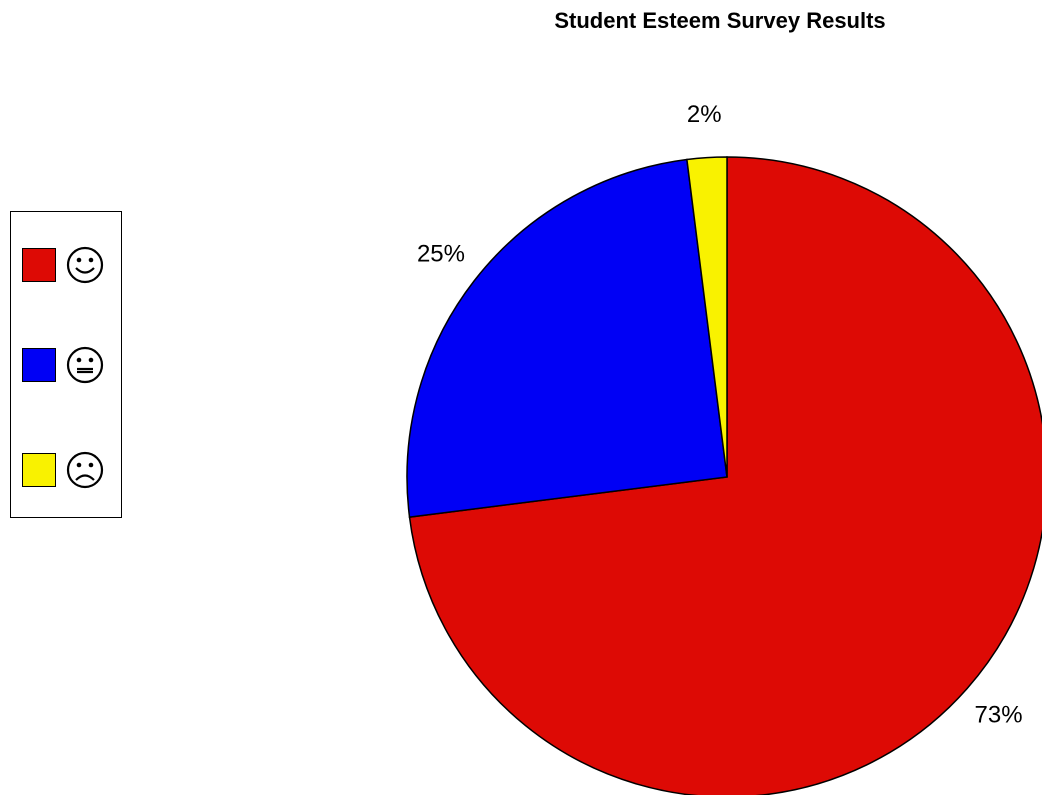  What do you see at coordinates (85, 470) in the screenshot?
I see `sad-face-icon` at bounding box center [85, 470].